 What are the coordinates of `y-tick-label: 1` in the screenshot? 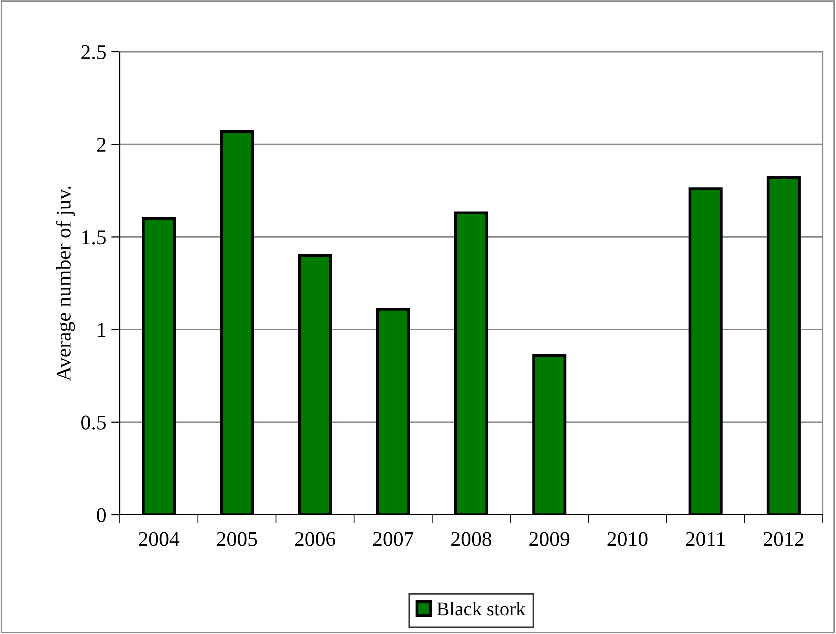 It's located at (102, 330).